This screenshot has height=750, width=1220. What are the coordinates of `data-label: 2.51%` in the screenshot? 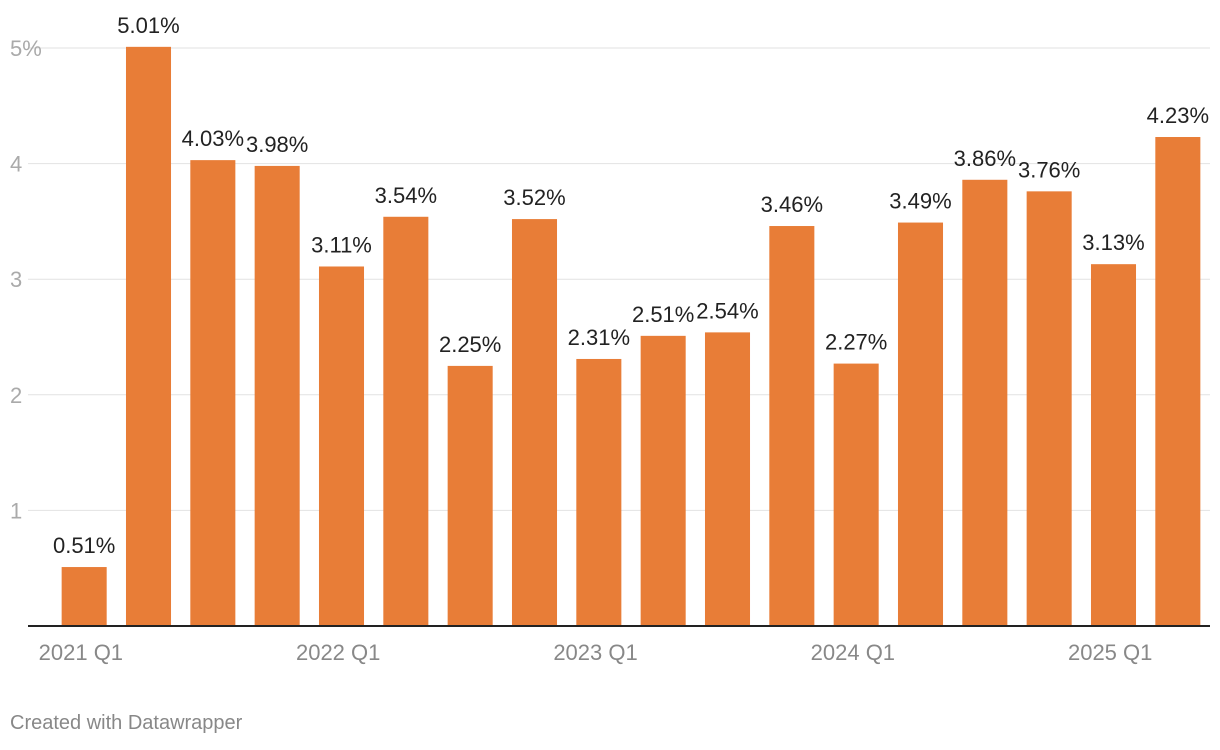 It's located at (663, 314).